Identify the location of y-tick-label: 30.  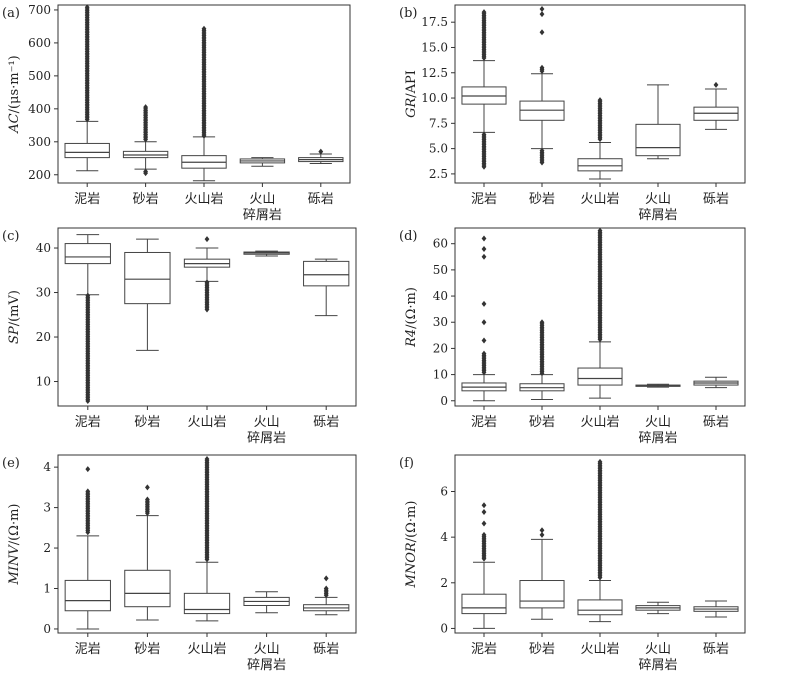
(440, 322).